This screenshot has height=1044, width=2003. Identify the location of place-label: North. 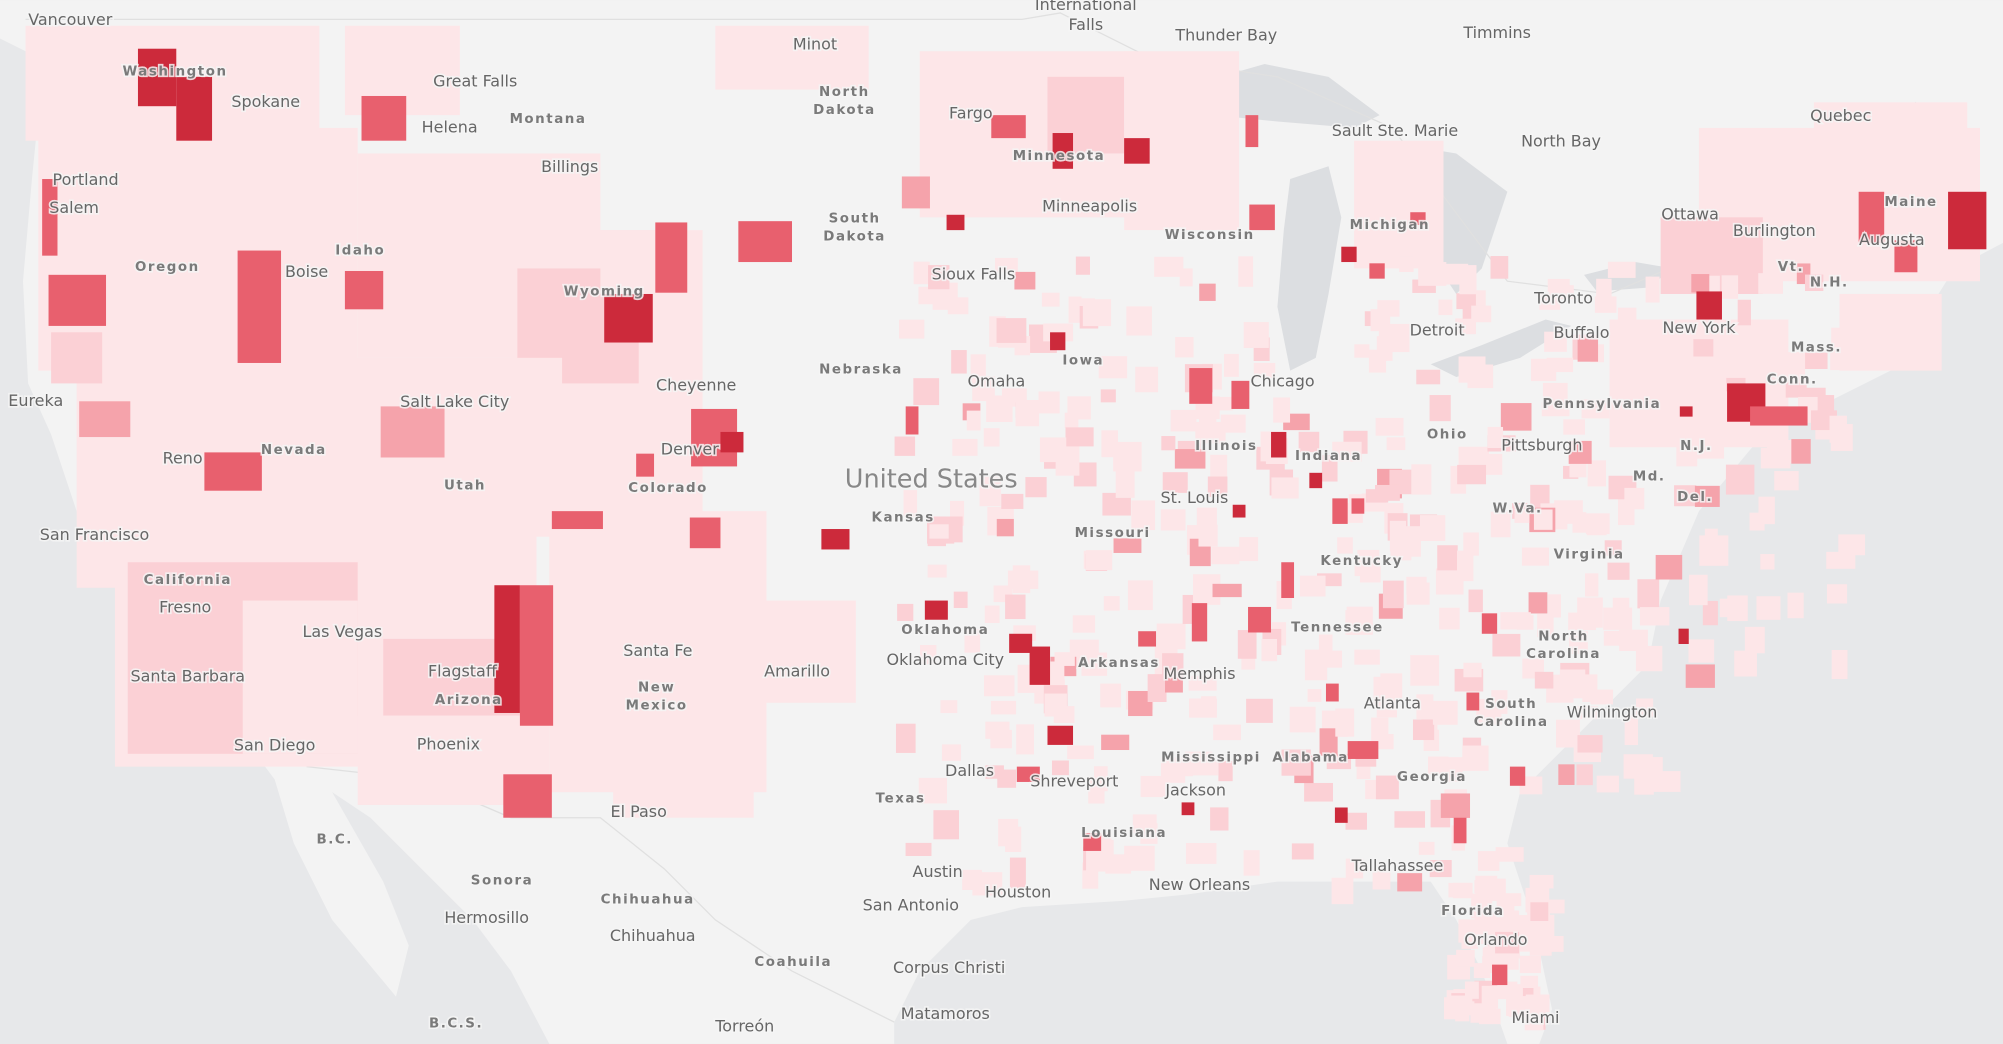
(1563, 636).